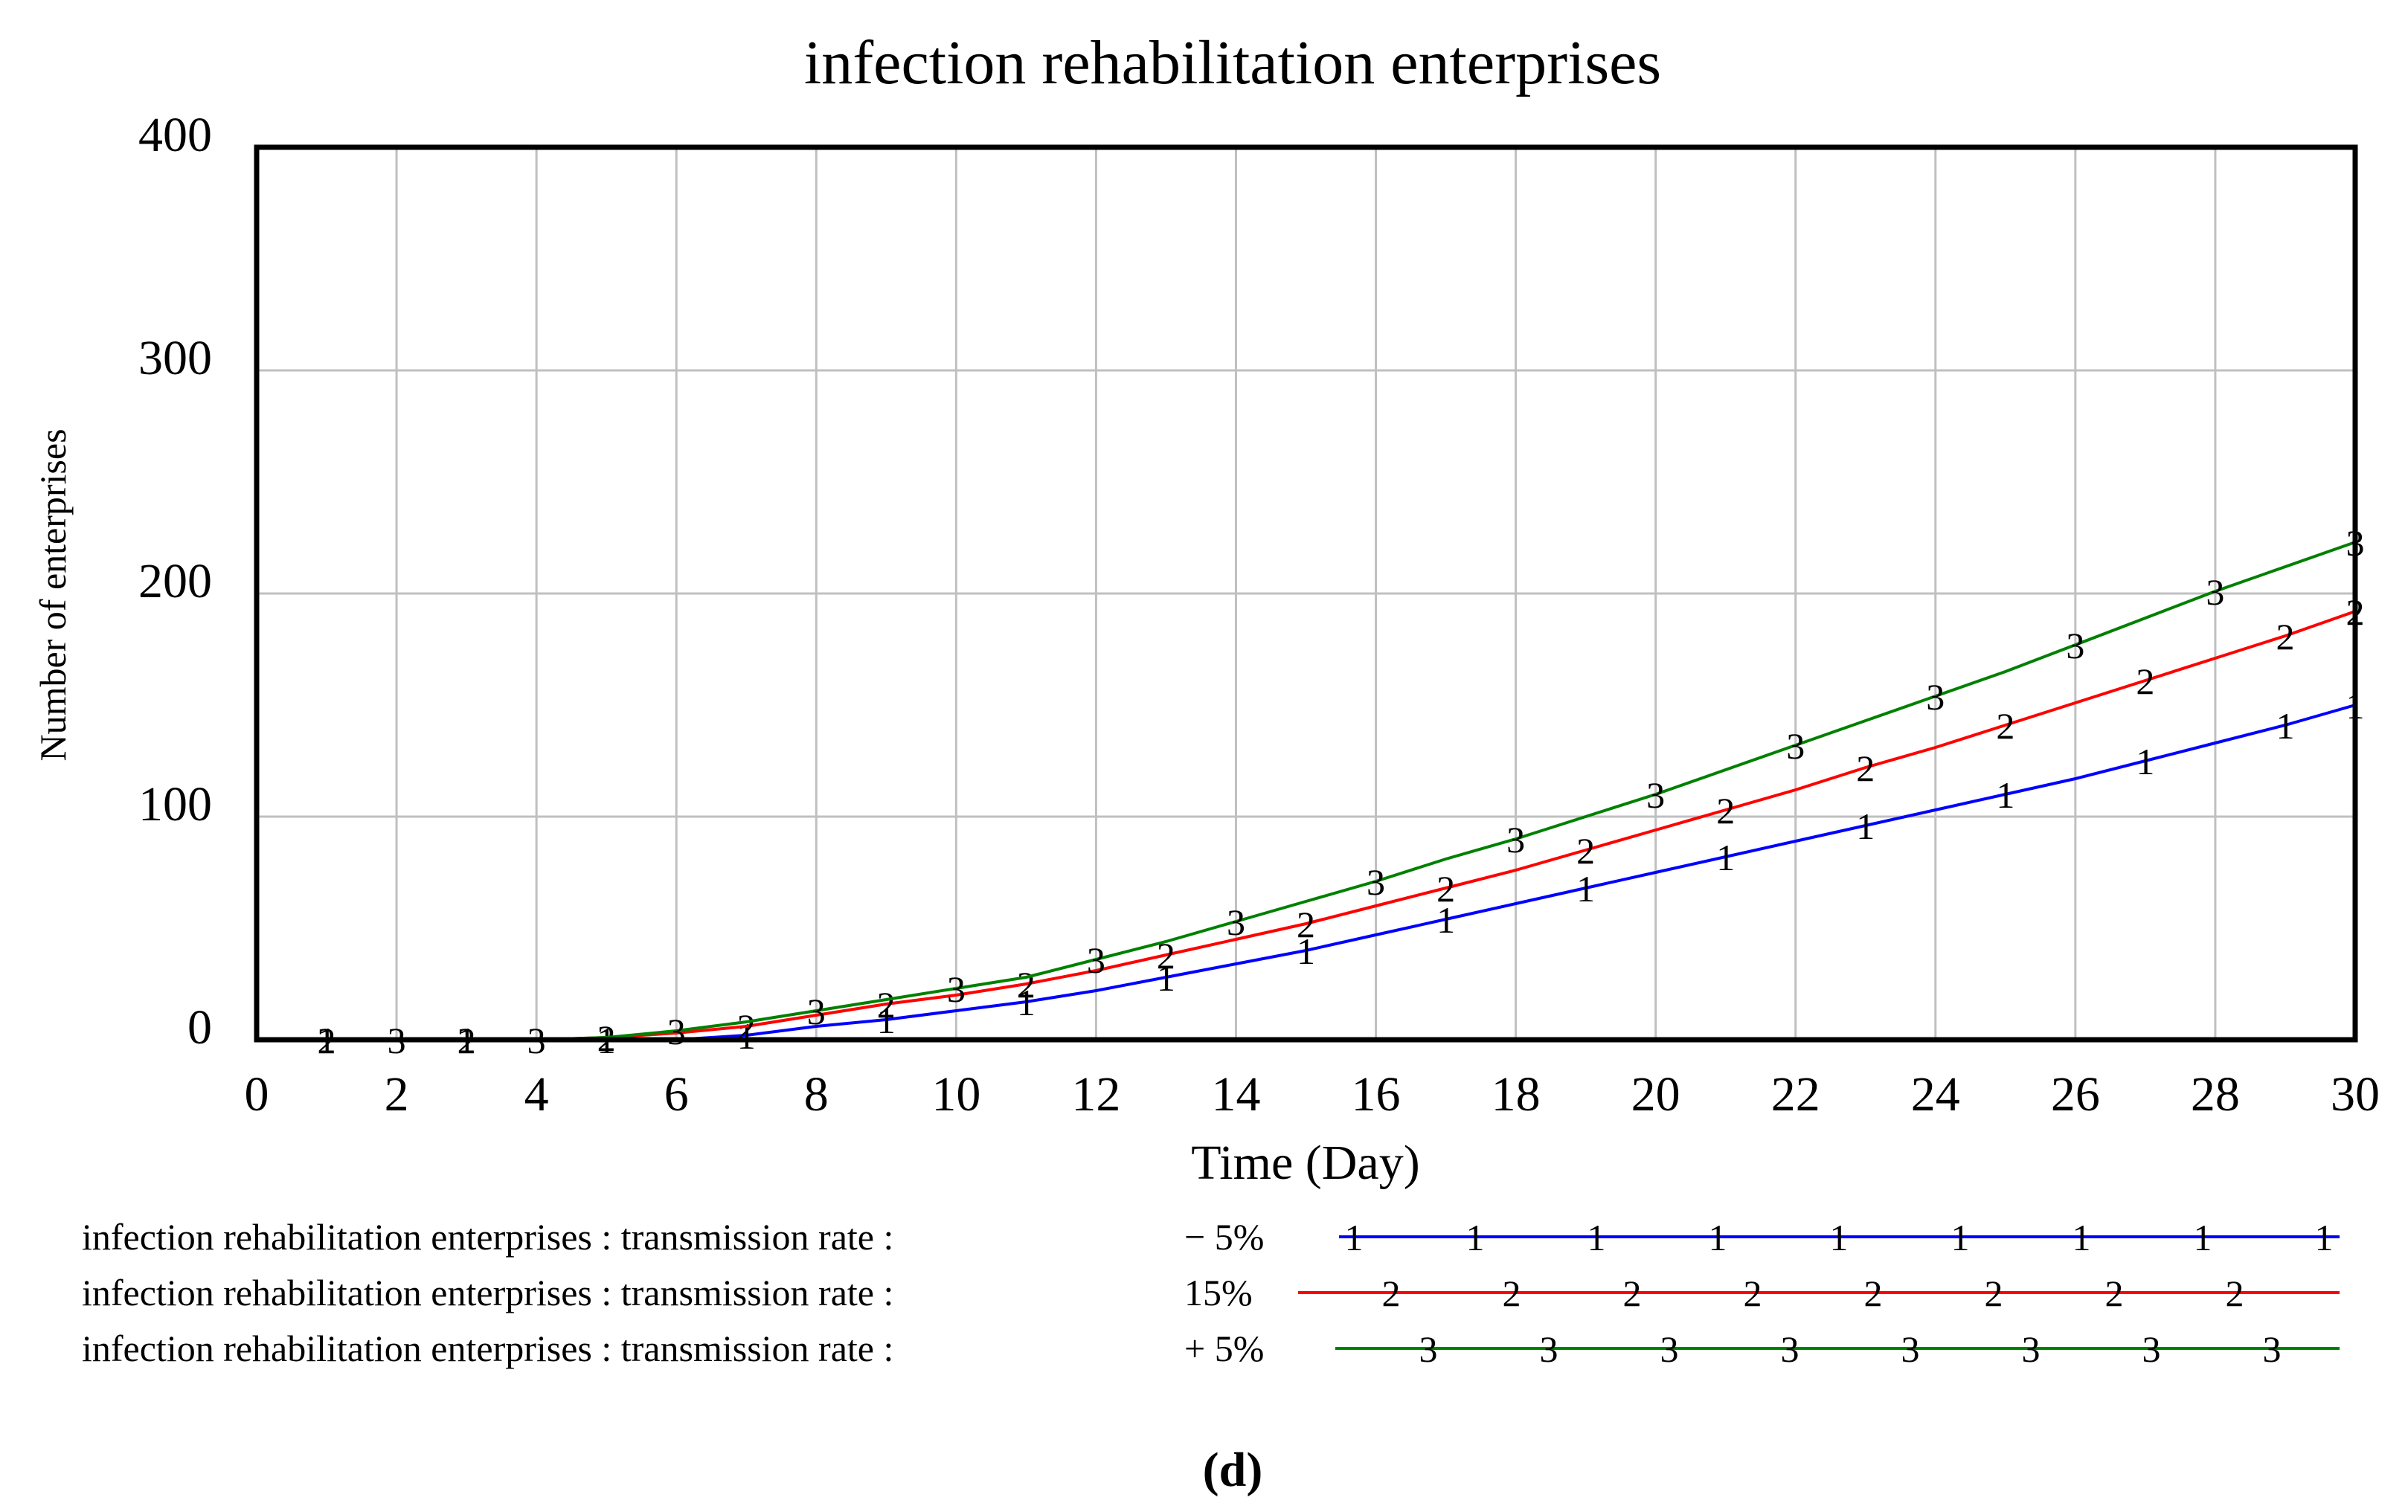 This screenshot has height=1512, width=2408. Describe the element at coordinates (175, 581) in the screenshot. I see `y-tick-label: 200` at that location.